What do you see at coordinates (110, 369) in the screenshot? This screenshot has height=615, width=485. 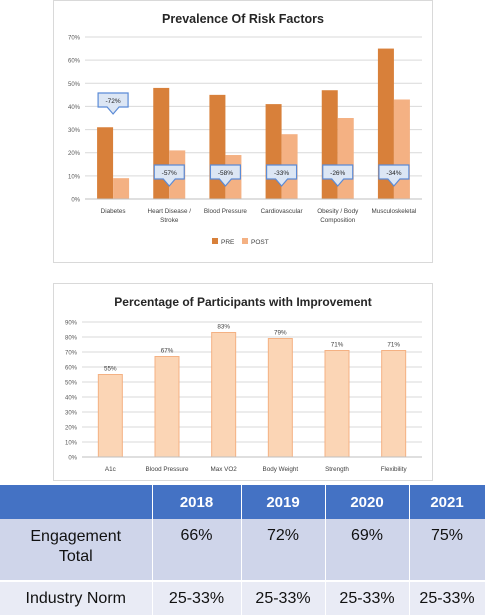 I see `data-label: 55%` at bounding box center [110, 369].